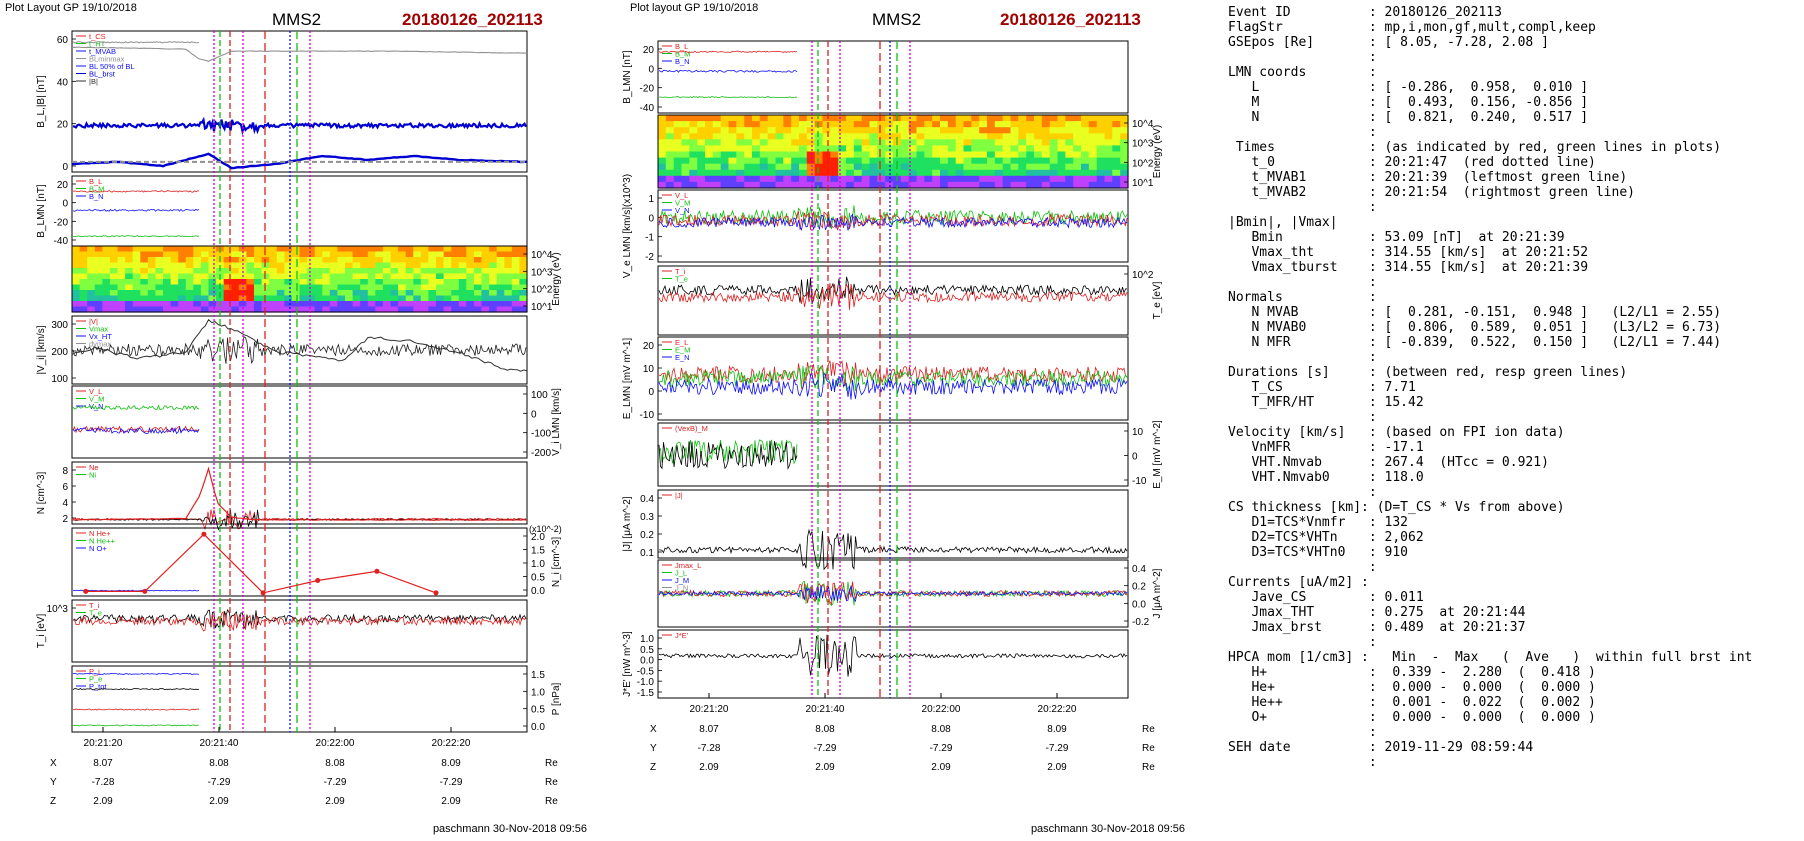 This screenshot has width=1804, height=841. Describe the element at coordinates (538, 551) in the screenshot. I see `y-tick-label: 1.5` at that location.